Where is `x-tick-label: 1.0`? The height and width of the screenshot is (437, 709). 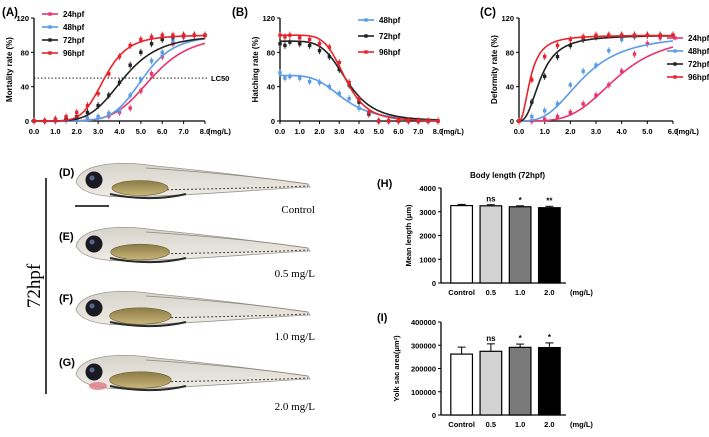 x-tick-label: 1.0 is located at coordinates (55, 131).